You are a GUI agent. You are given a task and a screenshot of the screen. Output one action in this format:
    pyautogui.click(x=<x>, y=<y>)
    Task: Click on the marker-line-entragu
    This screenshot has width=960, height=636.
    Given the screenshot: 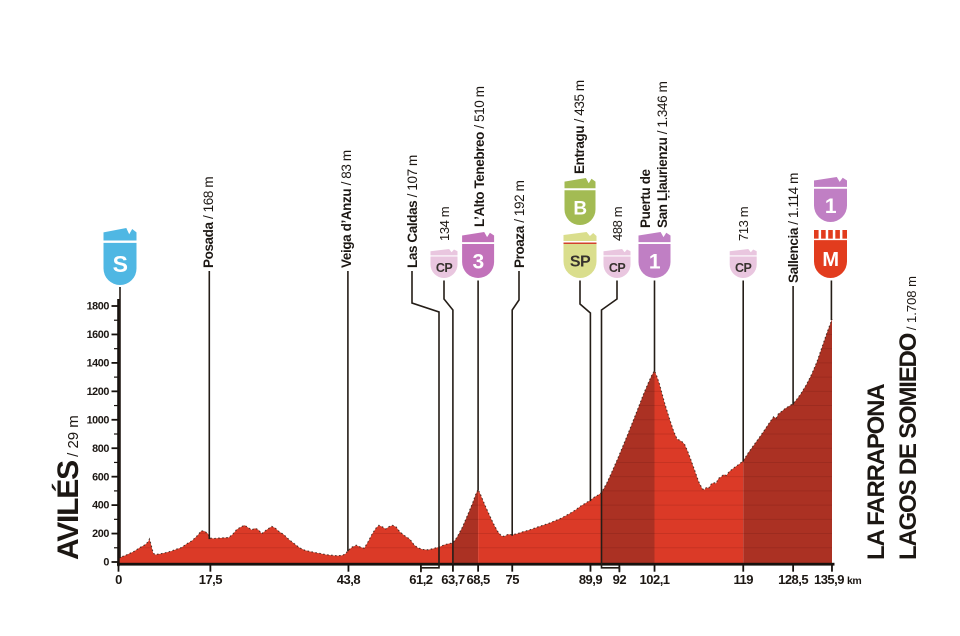 What is the action you would take?
    pyautogui.click(x=585, y=391)
    